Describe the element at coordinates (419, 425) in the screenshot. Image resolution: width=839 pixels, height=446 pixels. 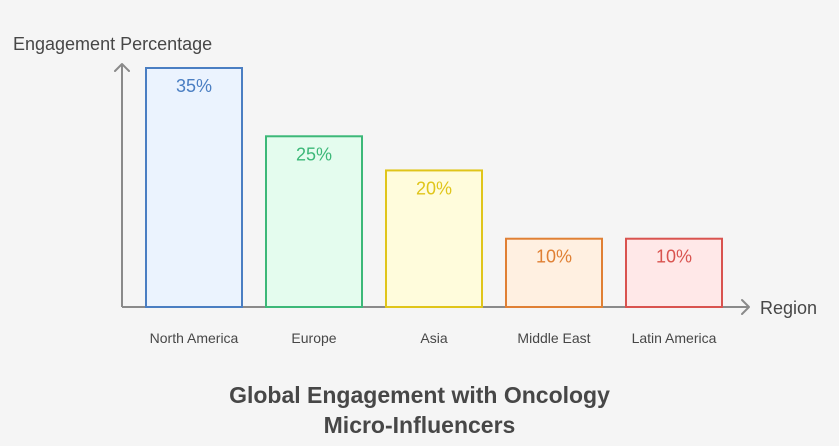
I see `chart-title-line-2: Micro-Influencers` at that location.